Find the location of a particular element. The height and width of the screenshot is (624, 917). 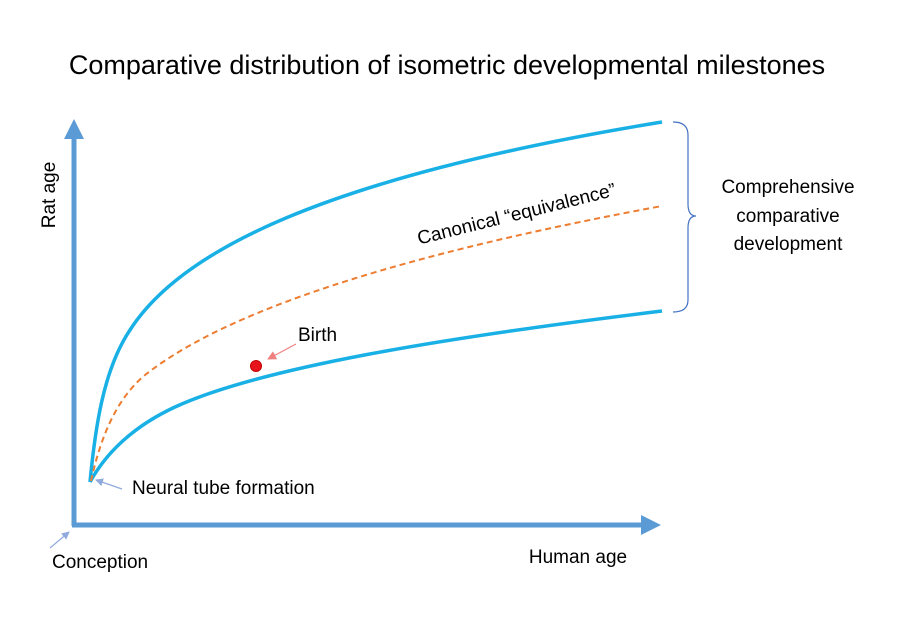

canonical-label: Canonical “equivalence” is located at coordinates (516, 215).